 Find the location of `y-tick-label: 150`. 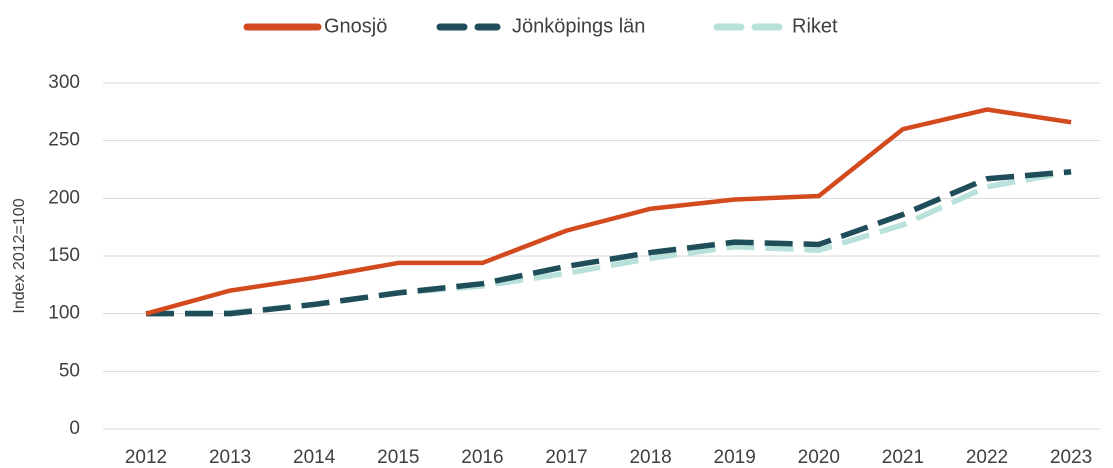

y-tick-label: 150 is located at coordinates (64, 255).